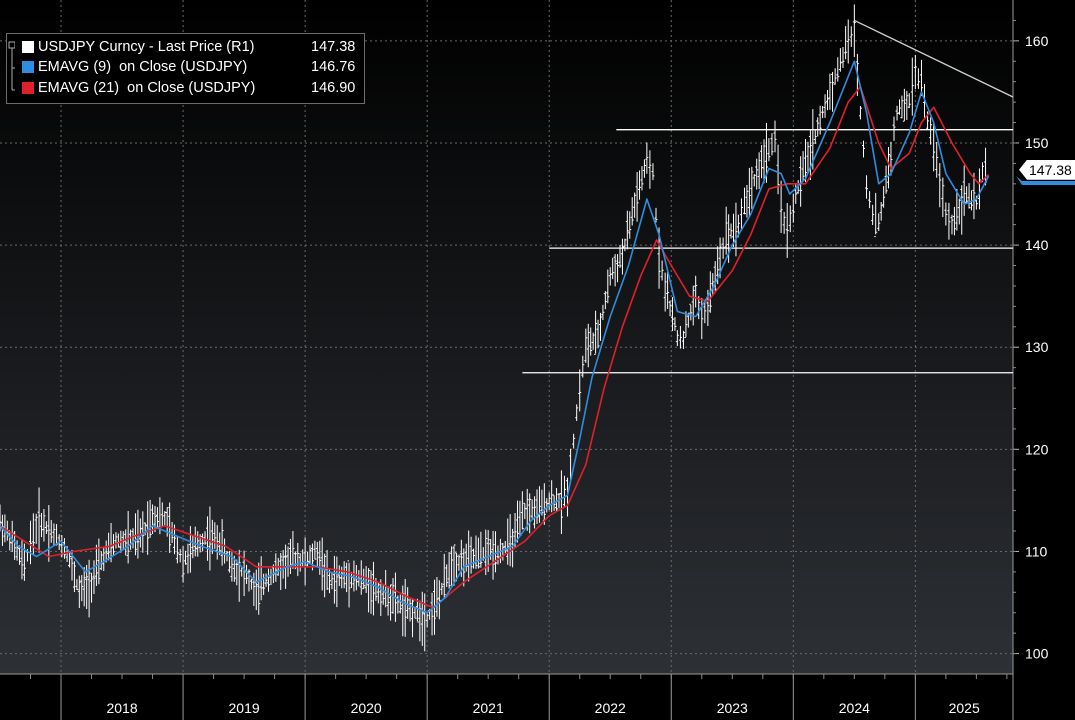 The height and width of the screenshot is (720, 1075). What do you see at coordinates (964, 708) in the screenshot?
I see `x-tick-label: 2025` at bounding box center [964, 708].